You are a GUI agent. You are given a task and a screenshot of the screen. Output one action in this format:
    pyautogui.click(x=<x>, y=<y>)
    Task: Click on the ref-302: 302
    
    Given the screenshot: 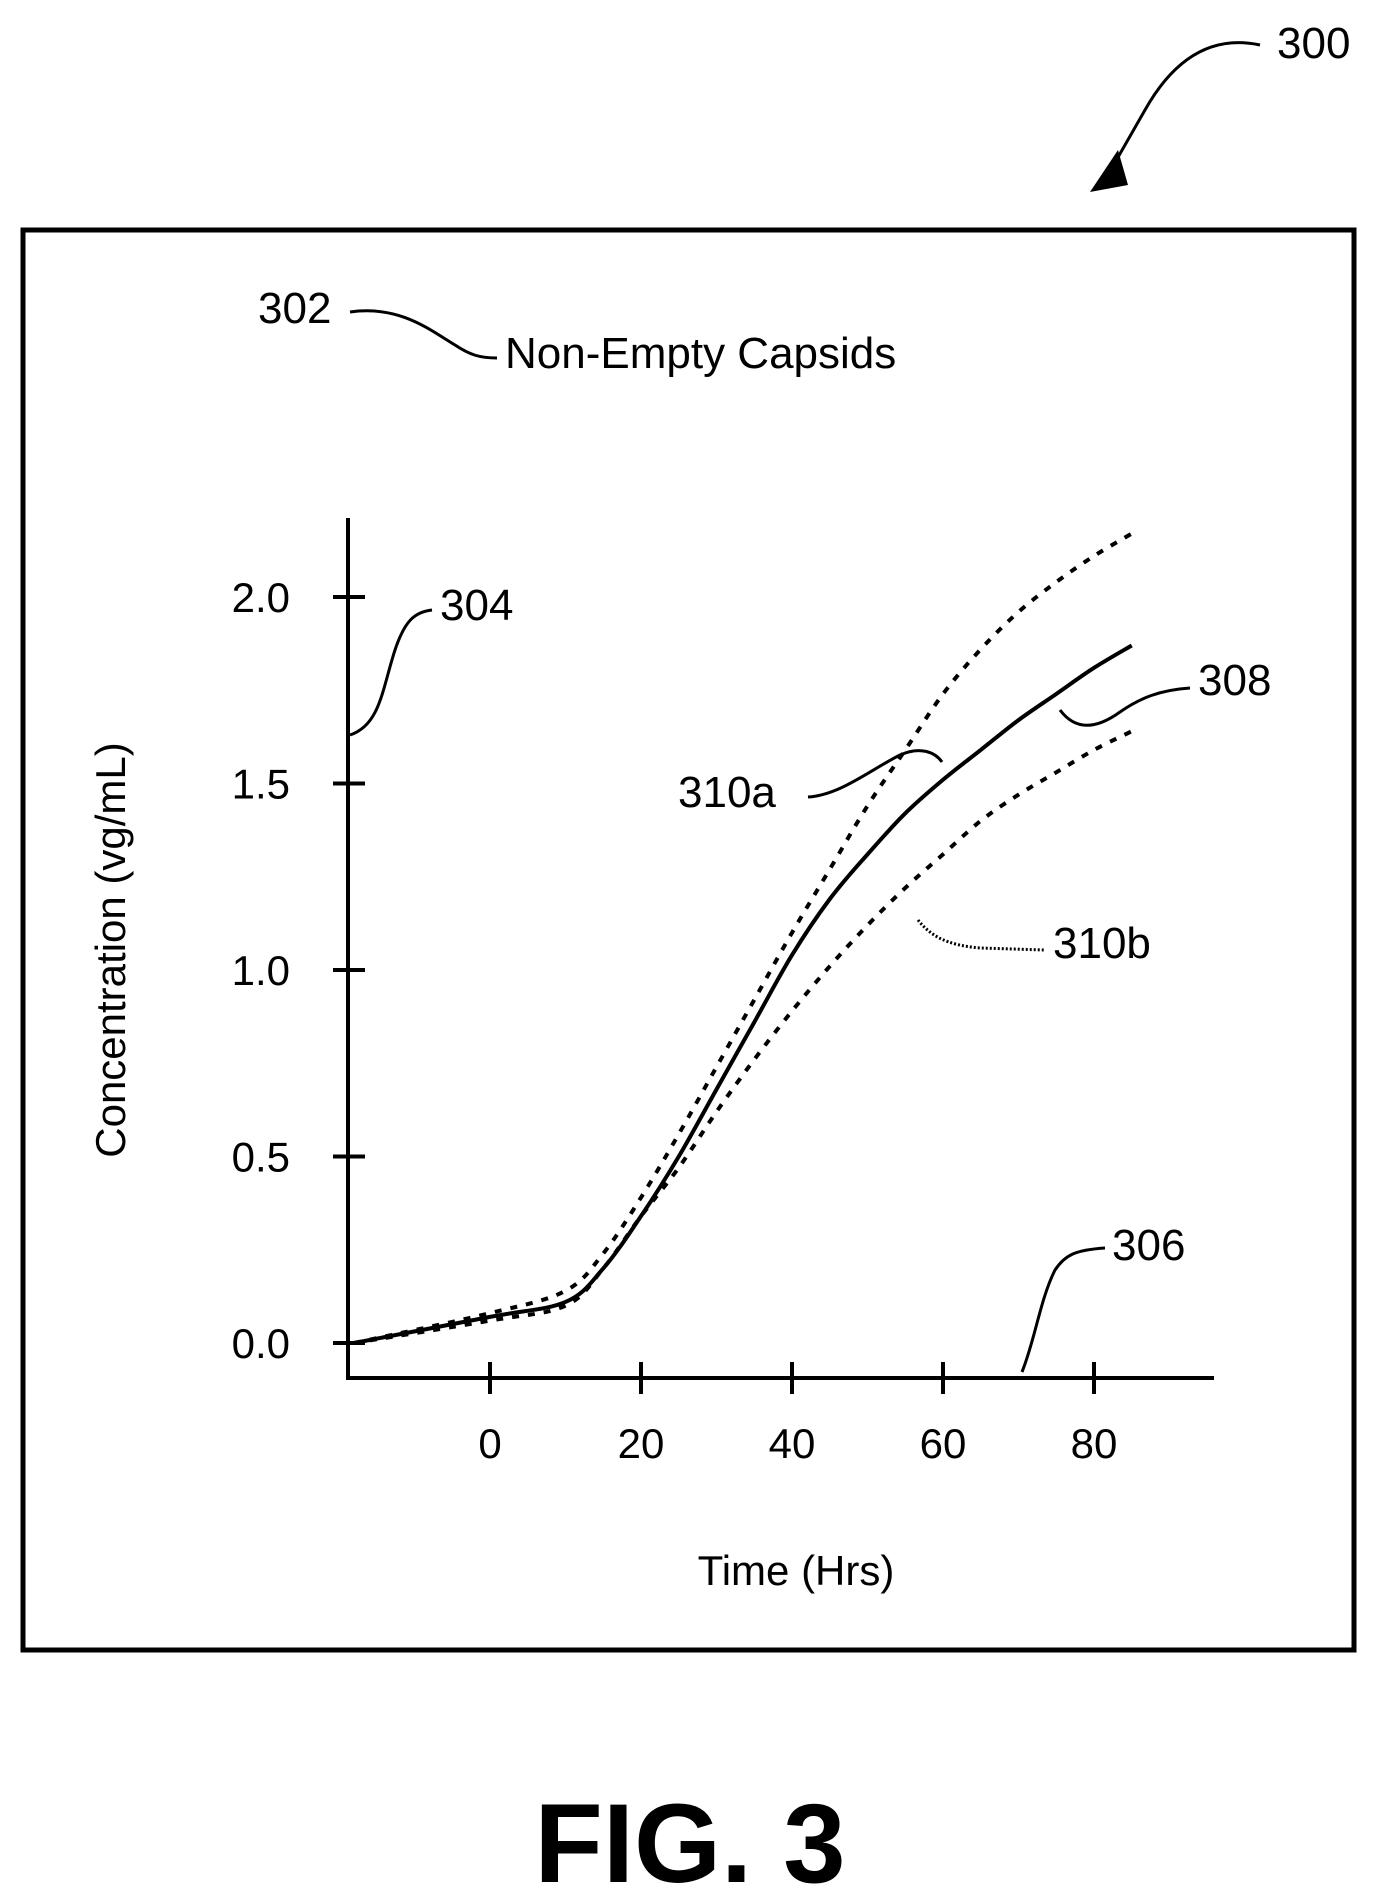 What is the action you would take?
    pyautogui.click(x=294, y=308)
    